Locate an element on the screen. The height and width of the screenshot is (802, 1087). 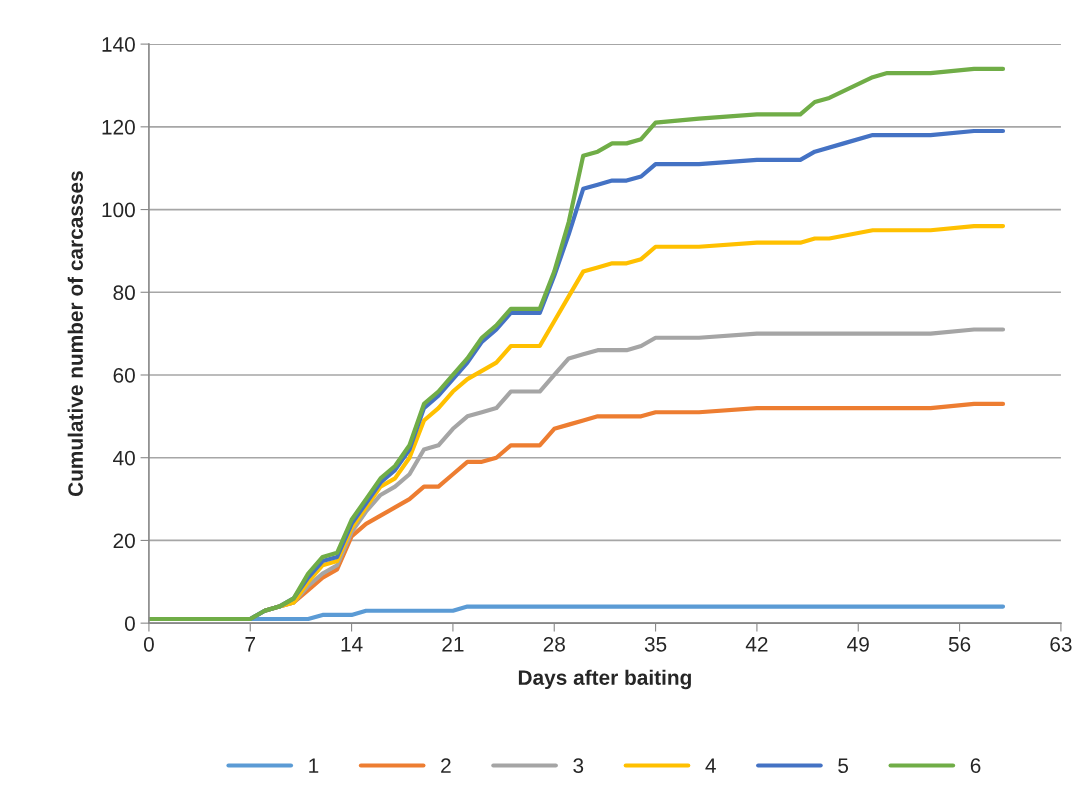
x-tick-label: 56 is located at coordinates (959, 644).